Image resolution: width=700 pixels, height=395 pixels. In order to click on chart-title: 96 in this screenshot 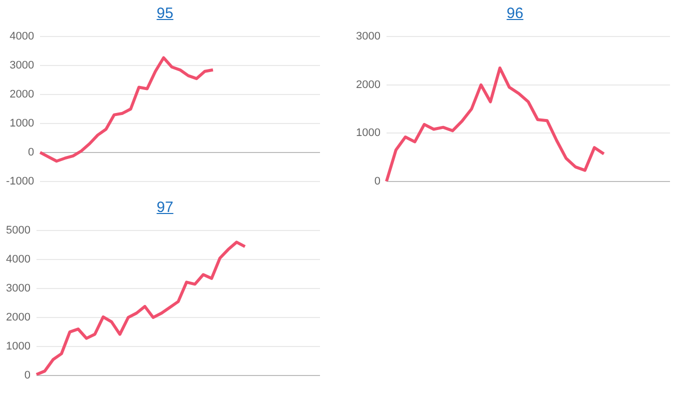, I will do `click(515, 14)`.